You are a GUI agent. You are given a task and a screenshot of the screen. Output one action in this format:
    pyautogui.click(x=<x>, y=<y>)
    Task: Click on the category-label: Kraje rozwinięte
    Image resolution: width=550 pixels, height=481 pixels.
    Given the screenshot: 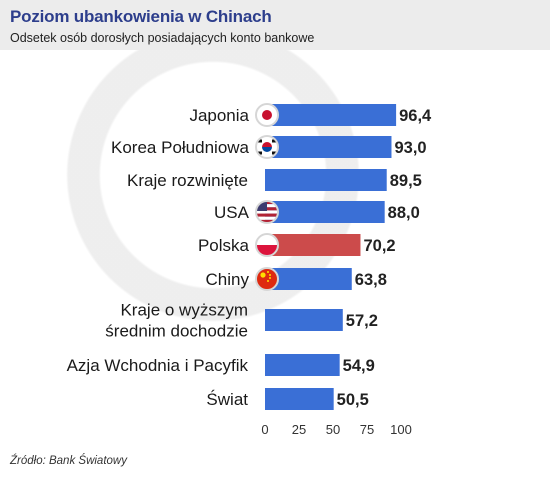 What is the action you would take?
    pyautogui.click(x=187, y=180)
    